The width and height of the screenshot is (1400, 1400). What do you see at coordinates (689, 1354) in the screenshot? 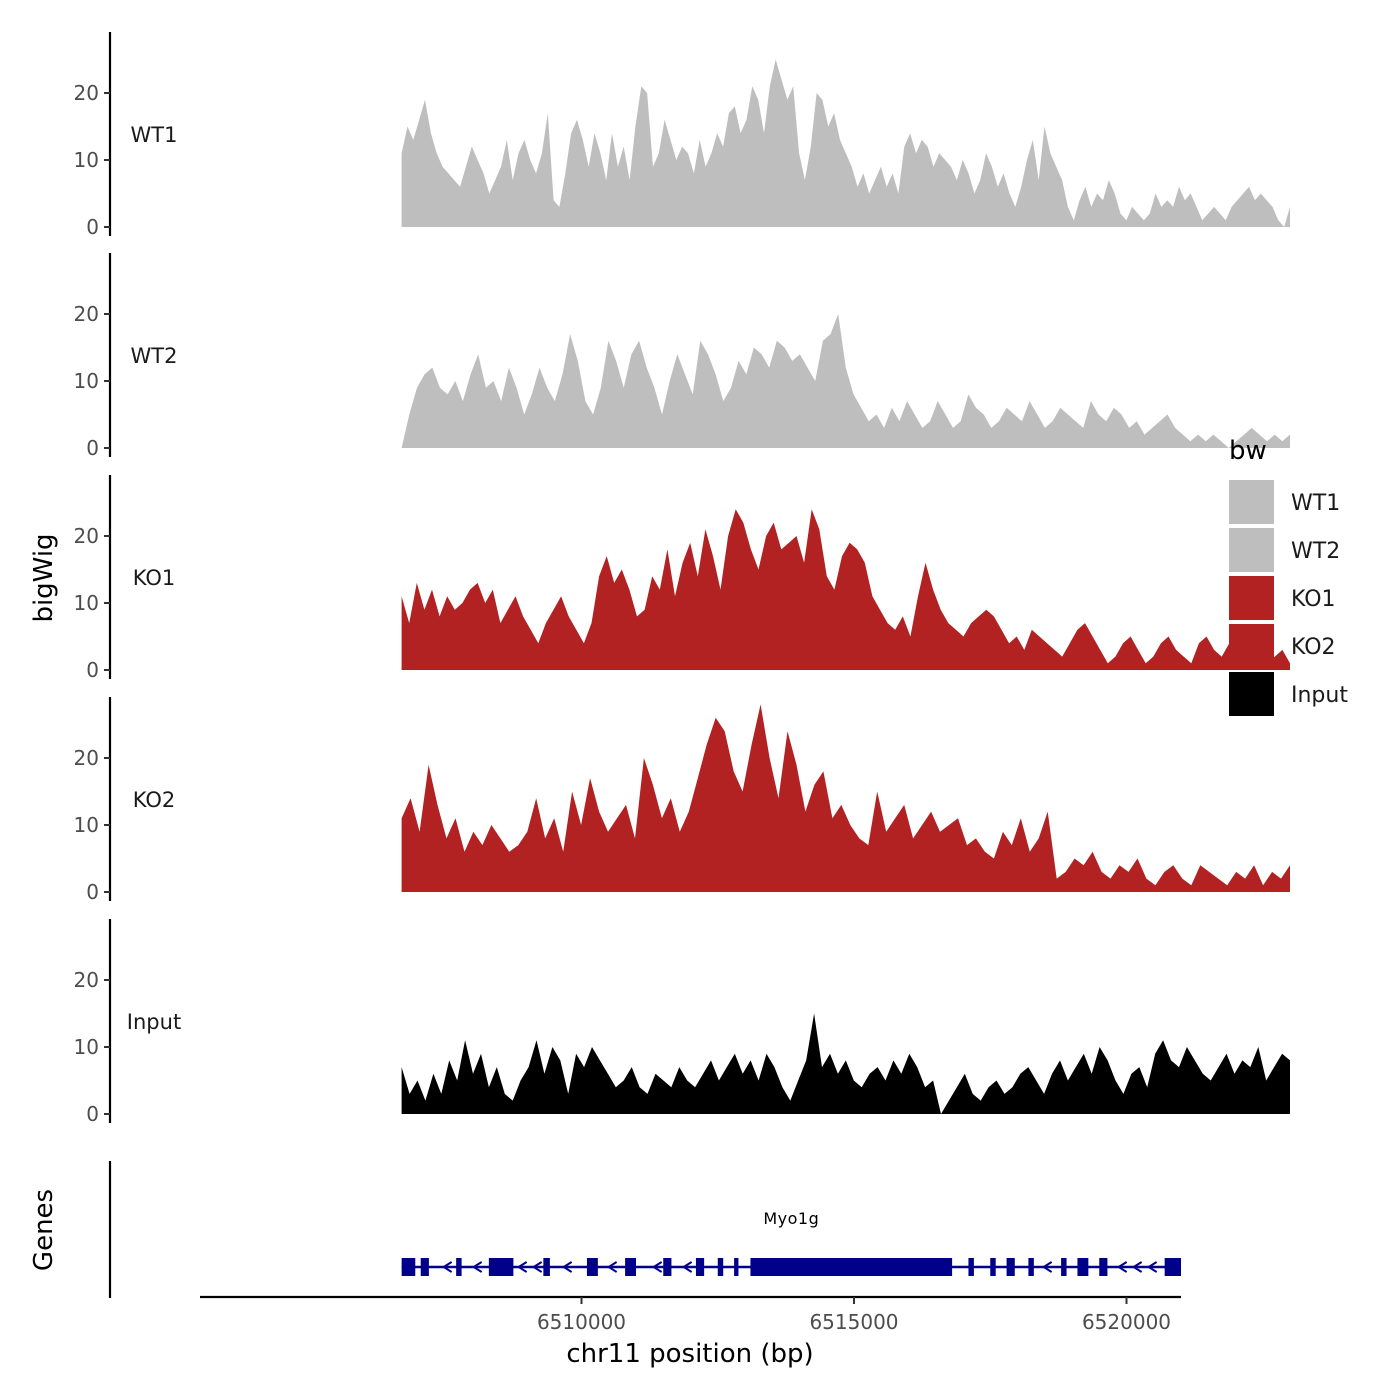
I see `x-axis-title: chr11 position (bp)` at bounding box center [689, 1354].